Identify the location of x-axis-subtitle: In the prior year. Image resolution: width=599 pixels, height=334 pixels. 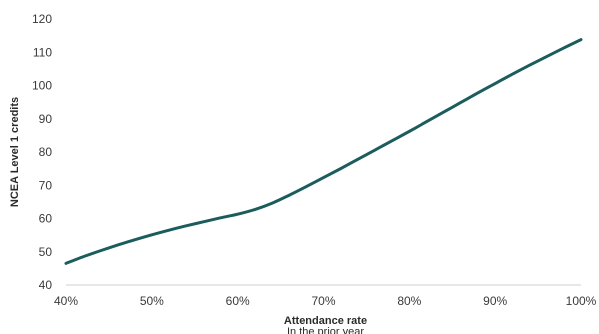
(325, 330).